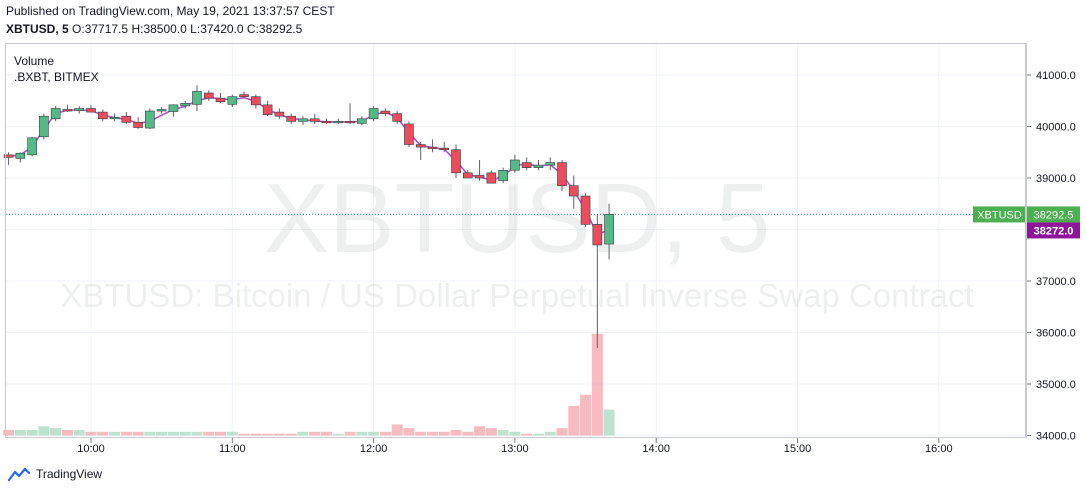 The height and width of the screenshot is (492, 1086). I want to click on time-axis: 10:00 11:00 12:00 13:00 14:00 15:00 16:00, so click(515, 446).